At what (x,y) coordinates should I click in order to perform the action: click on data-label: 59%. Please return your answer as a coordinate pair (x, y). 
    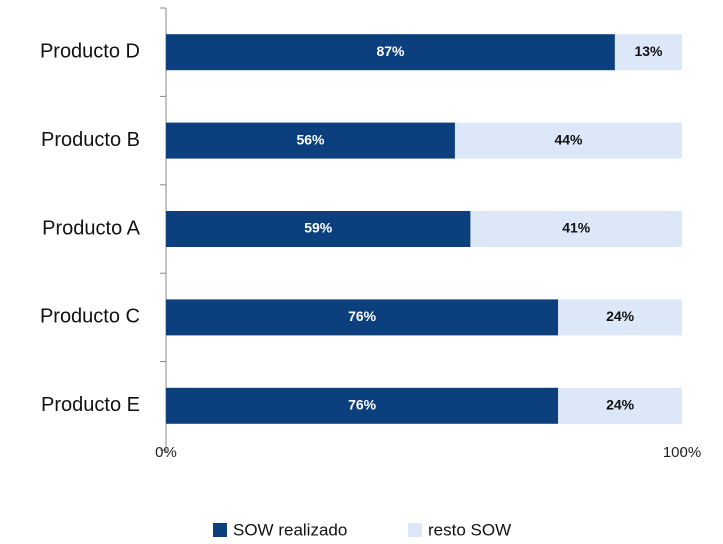
    Looking at the image, I should click on (318, 228).